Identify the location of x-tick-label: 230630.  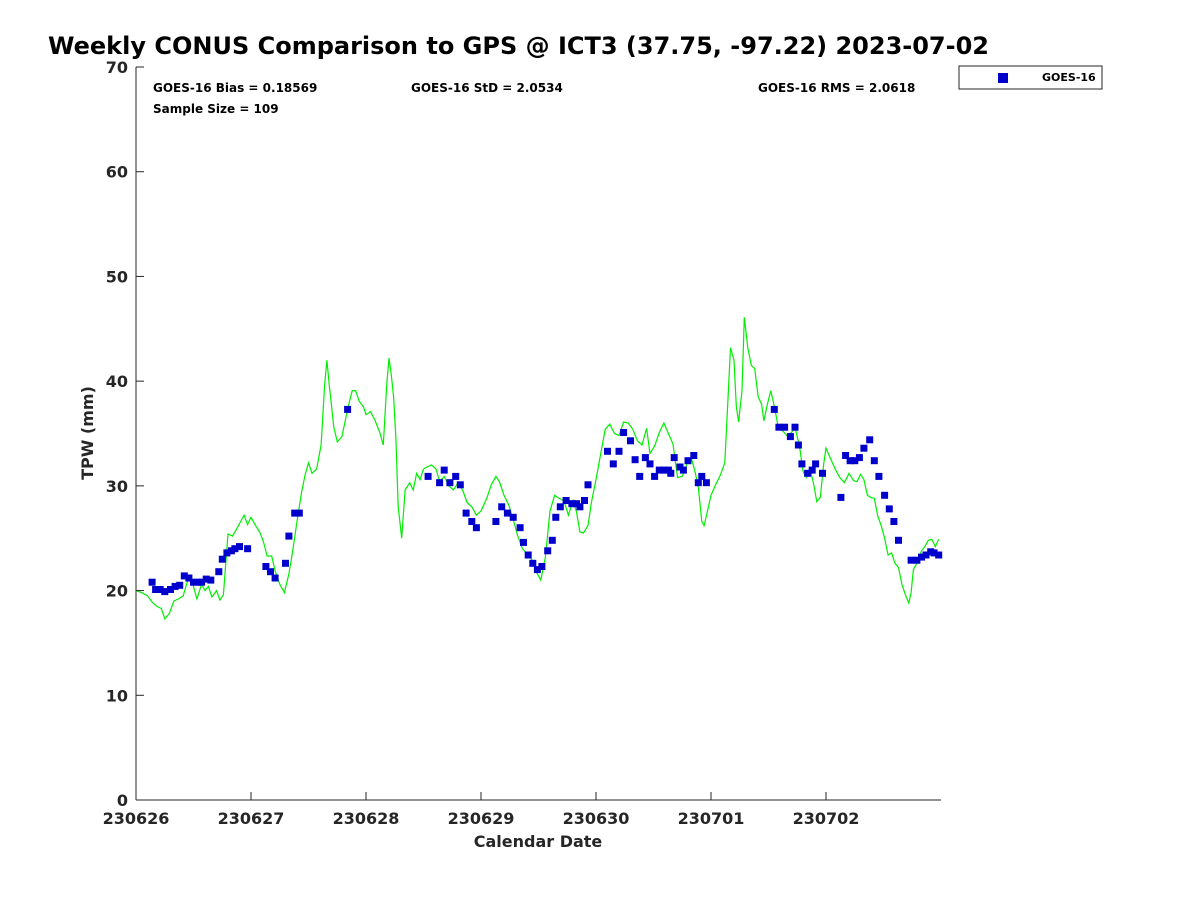
(596, 818).